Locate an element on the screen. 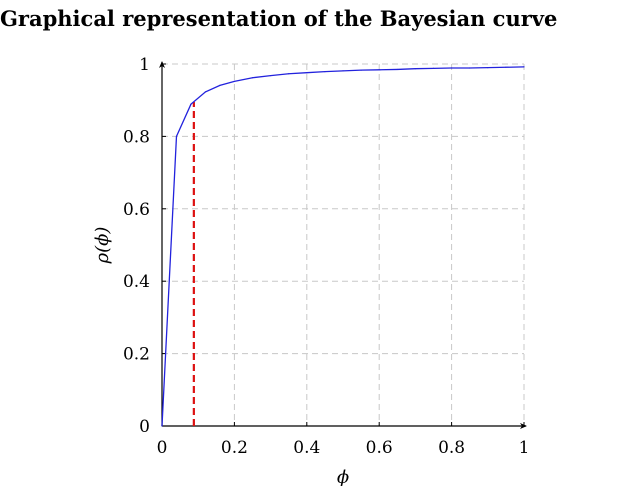 The image size is (640, 486). x-axis-label: ϕ is located at coordinates (343, 476).